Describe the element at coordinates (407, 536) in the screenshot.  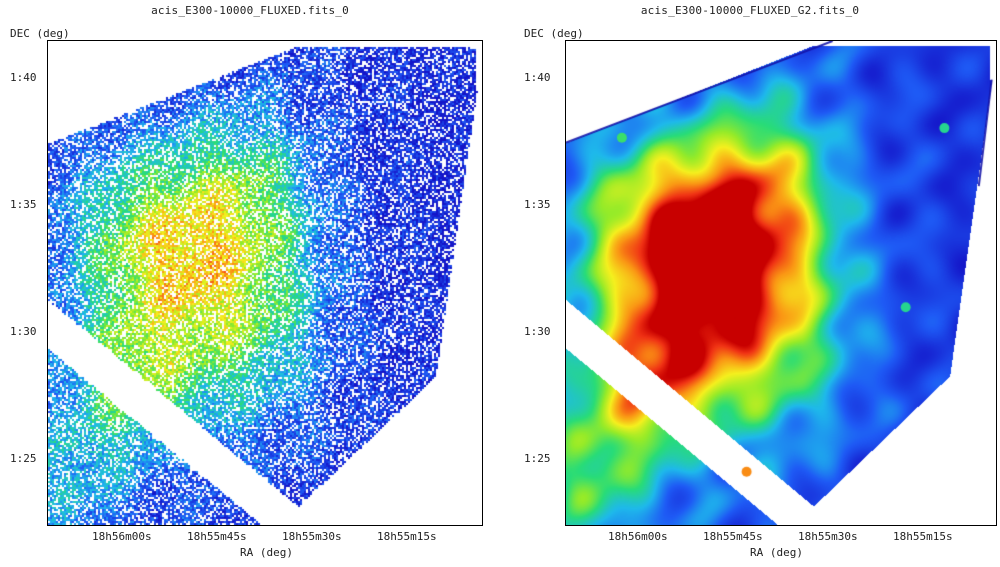
I see `left-x-tick: 18h55m15s` at that location.